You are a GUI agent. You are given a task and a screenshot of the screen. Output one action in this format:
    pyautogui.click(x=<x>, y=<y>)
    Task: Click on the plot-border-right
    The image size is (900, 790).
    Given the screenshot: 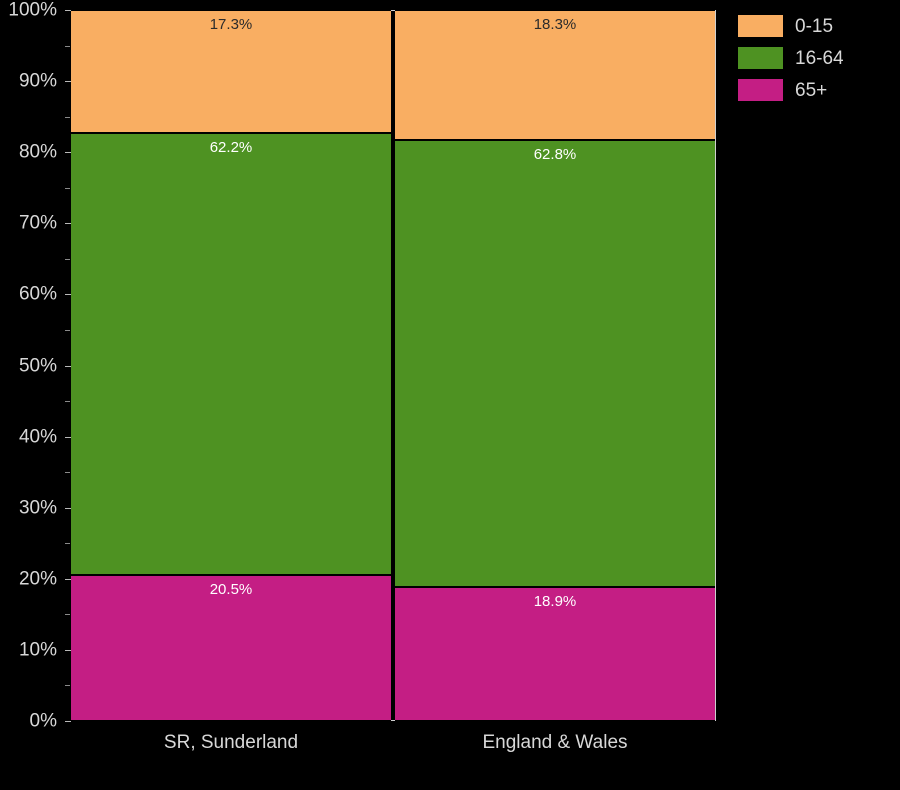 What is the action you would take?
    pyautogui.click(x=715, y=365)
    